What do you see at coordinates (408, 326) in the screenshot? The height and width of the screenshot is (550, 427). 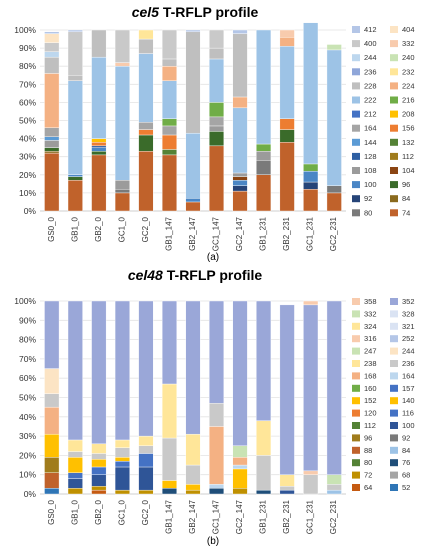 I see `legend-label-321: 321` at bounding box center [408, 326].